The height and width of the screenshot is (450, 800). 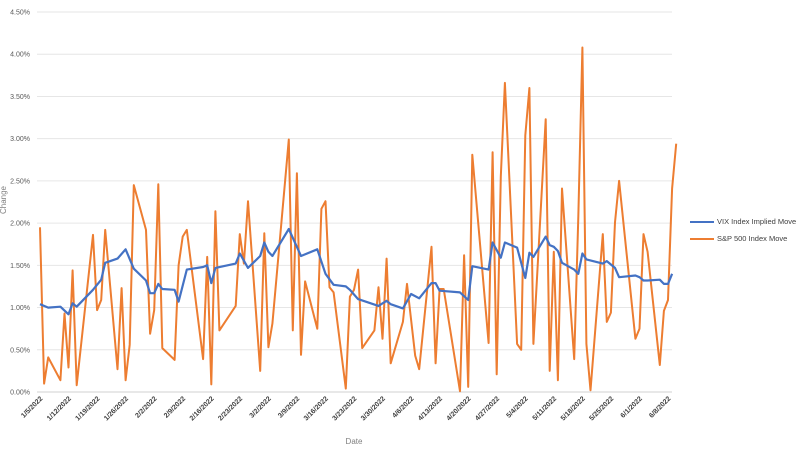 What do you see at coordinates (757, 221) in the screenshot?
I see `legend-label-vix: VIX Index Implied Move` at bounding box center [757, 221].